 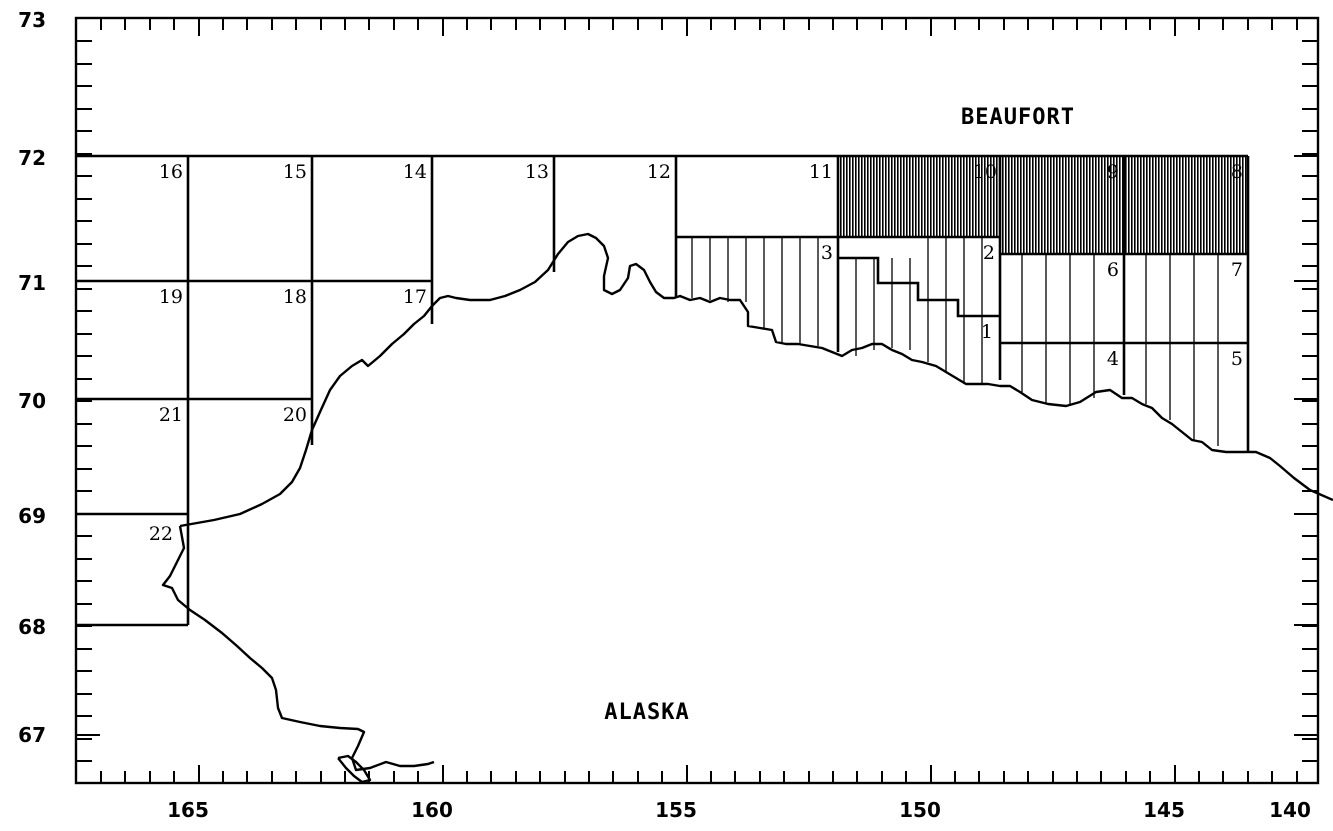 I want to click on block-label-12: 12, so click(x=659, y=172).